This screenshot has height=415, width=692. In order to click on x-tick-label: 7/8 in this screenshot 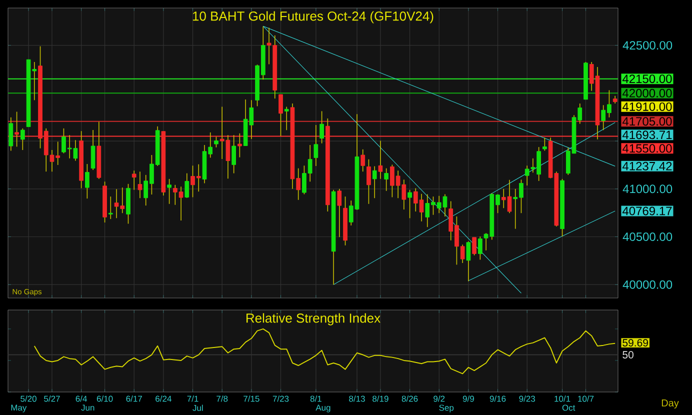, I will do `click(222, 399)`.